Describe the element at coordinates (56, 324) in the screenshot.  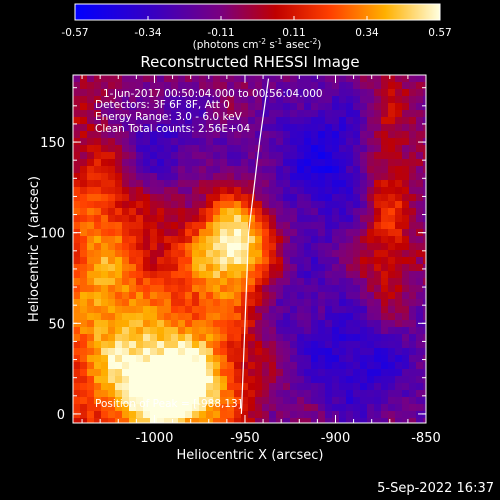
I see `y-tick-label: 50` at that location.